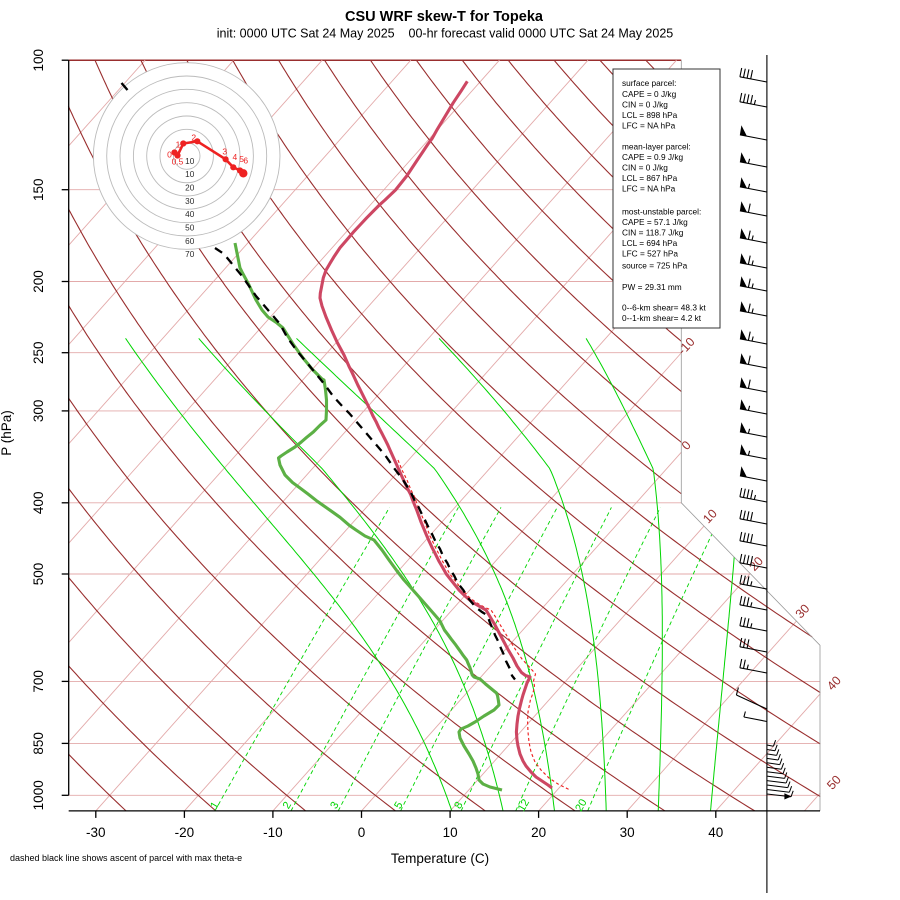 This screenshot has width=900, height=900. Describe the element at coordinates (245, 160) in the screenshot. I see `svg-text: 6` at that location.